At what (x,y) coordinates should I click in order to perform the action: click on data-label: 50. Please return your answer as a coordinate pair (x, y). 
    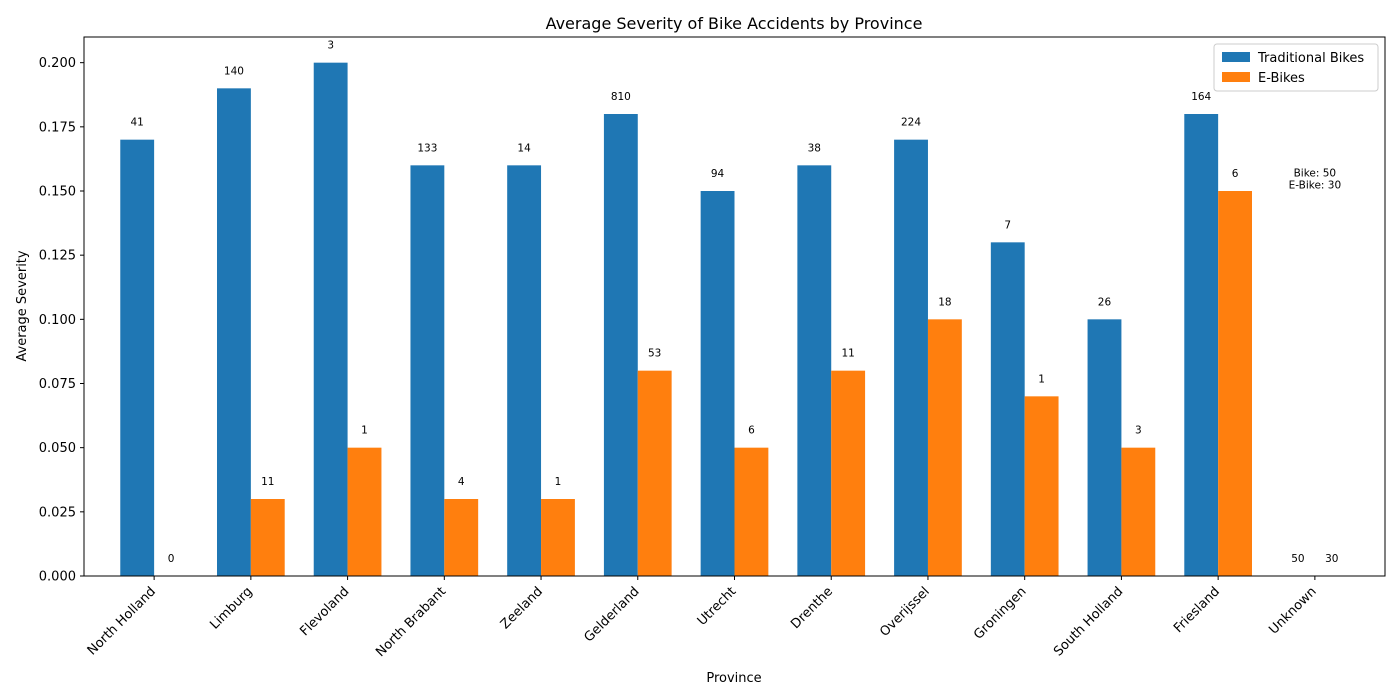
    Looking at the image, I should click on (1297, 559).